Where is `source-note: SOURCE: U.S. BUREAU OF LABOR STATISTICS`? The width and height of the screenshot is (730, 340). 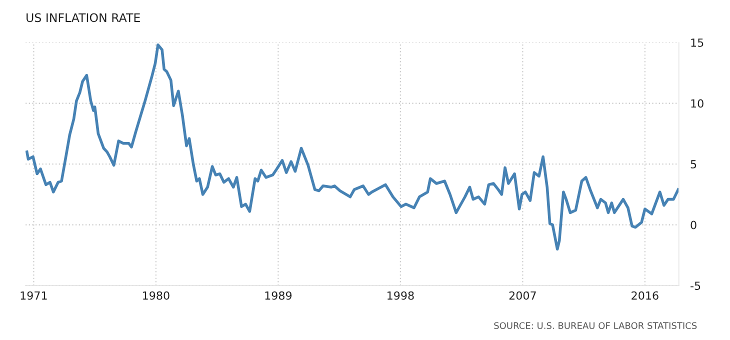 source-note: SOURCE: U.S. BUREAU OF LABOR STATISTICS is located at coordinates (595, 326).